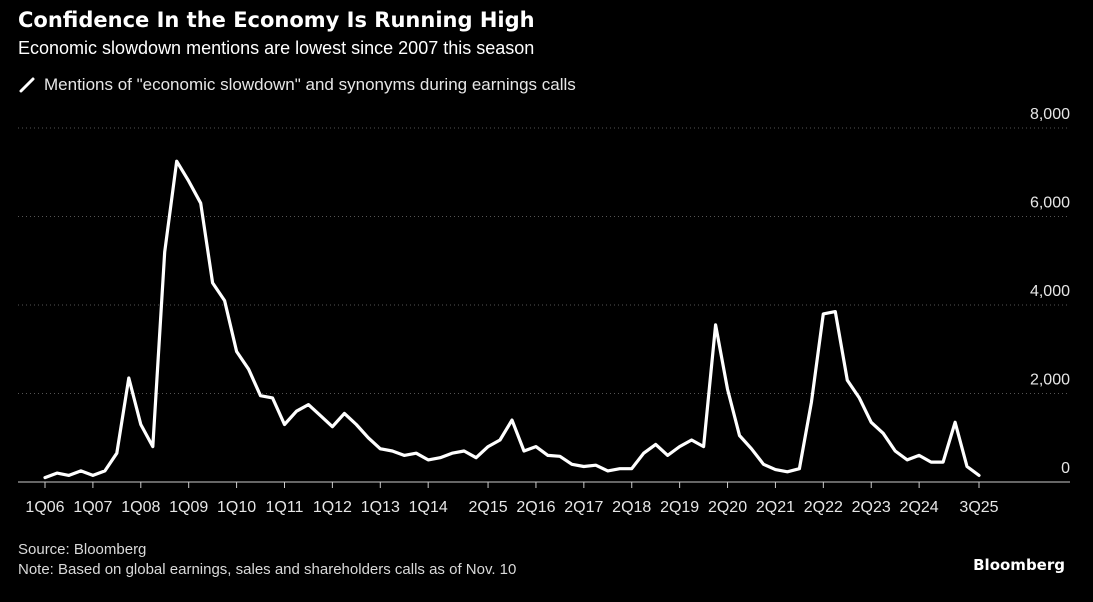 This screenshot has height=602, width=1093. What do you see at coordinates (92, 507) in the screenshot?
I see `x-tick-label: 1Q07` at bounding box center [92, 507].